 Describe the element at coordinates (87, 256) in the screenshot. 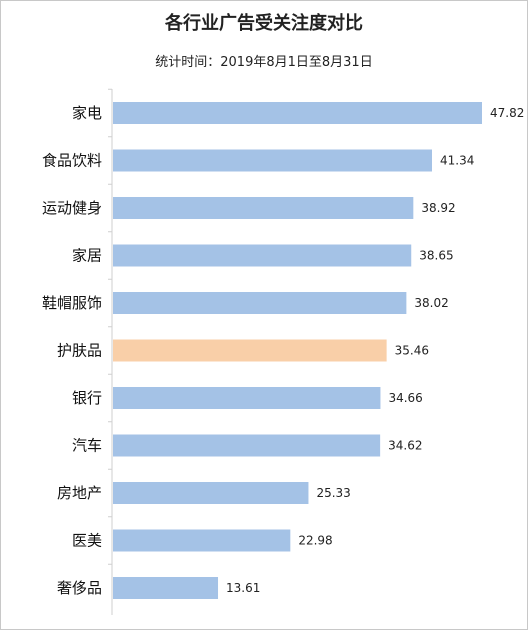

I see `category-label: 家居` at that location.